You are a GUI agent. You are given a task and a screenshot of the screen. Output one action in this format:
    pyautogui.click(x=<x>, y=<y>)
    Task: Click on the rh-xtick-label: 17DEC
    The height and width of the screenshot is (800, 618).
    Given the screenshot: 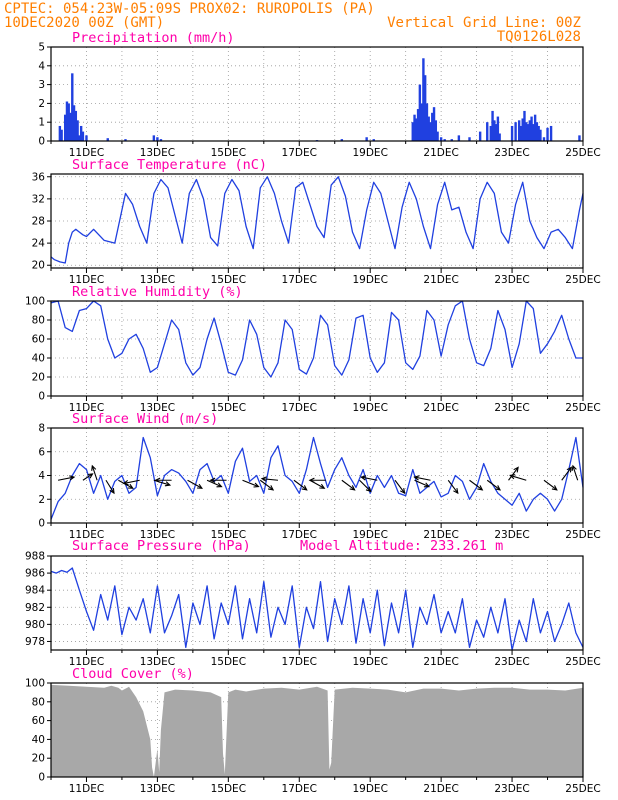 What is the action you would take?
    pyautogui.click(x=299, y=408)
    